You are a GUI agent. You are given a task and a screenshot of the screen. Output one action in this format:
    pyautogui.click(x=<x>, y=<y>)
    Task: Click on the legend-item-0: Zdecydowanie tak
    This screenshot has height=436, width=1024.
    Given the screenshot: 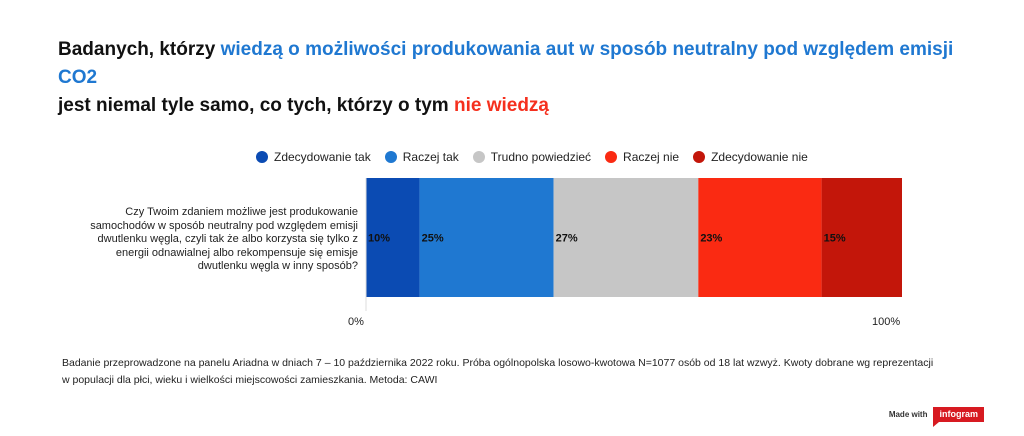 What is the action you would take?
    pyautogui.click(x=313, y=157)
    